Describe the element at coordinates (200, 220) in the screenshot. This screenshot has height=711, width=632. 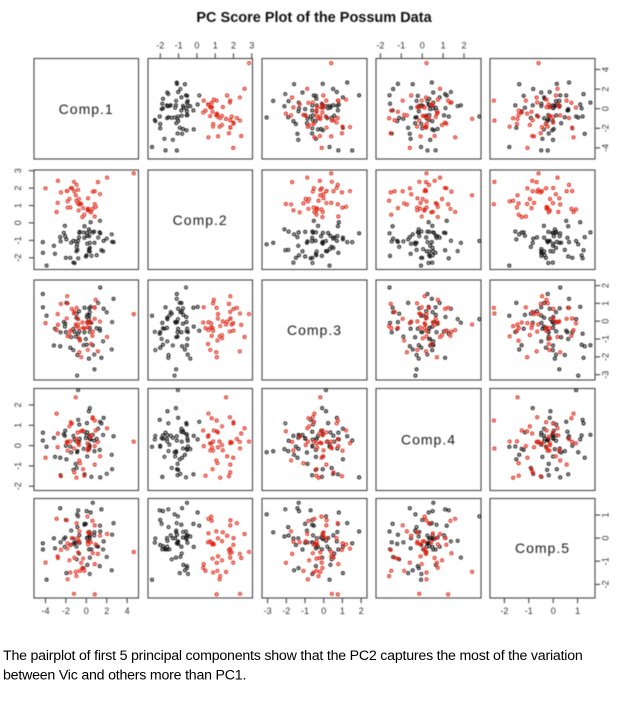
I see `svg-text: Comp.2` at that location.